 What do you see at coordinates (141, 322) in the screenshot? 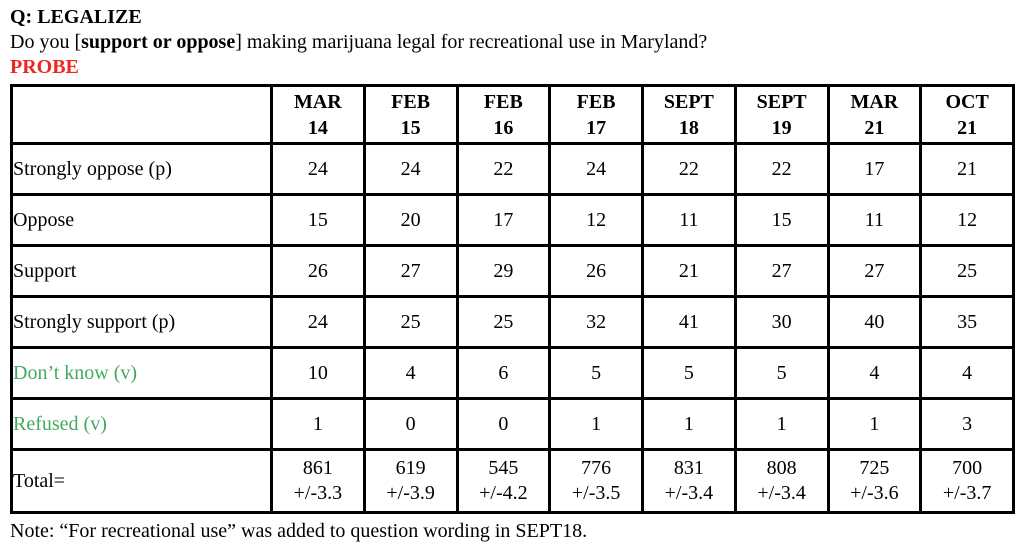
I see `row-label: Strongly support (p)` at bounding box center [141, 322].